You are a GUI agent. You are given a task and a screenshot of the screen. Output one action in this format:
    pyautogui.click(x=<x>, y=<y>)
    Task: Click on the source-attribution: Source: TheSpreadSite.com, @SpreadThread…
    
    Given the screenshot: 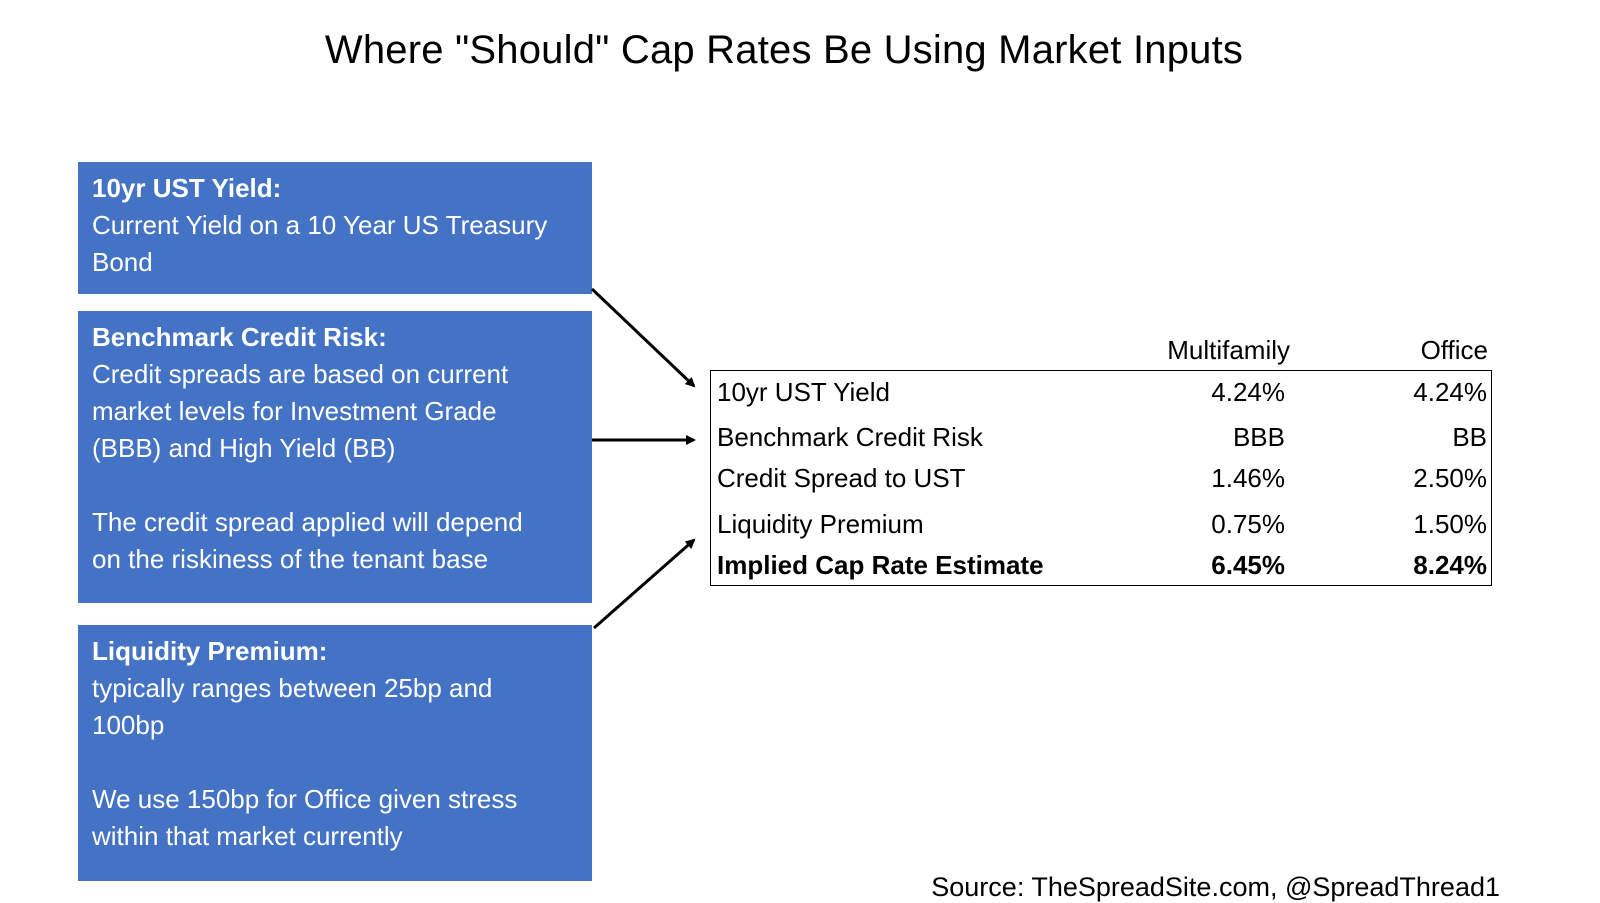 What is the action you would take?
    pyautogui.click(x=1215, y=887)
    